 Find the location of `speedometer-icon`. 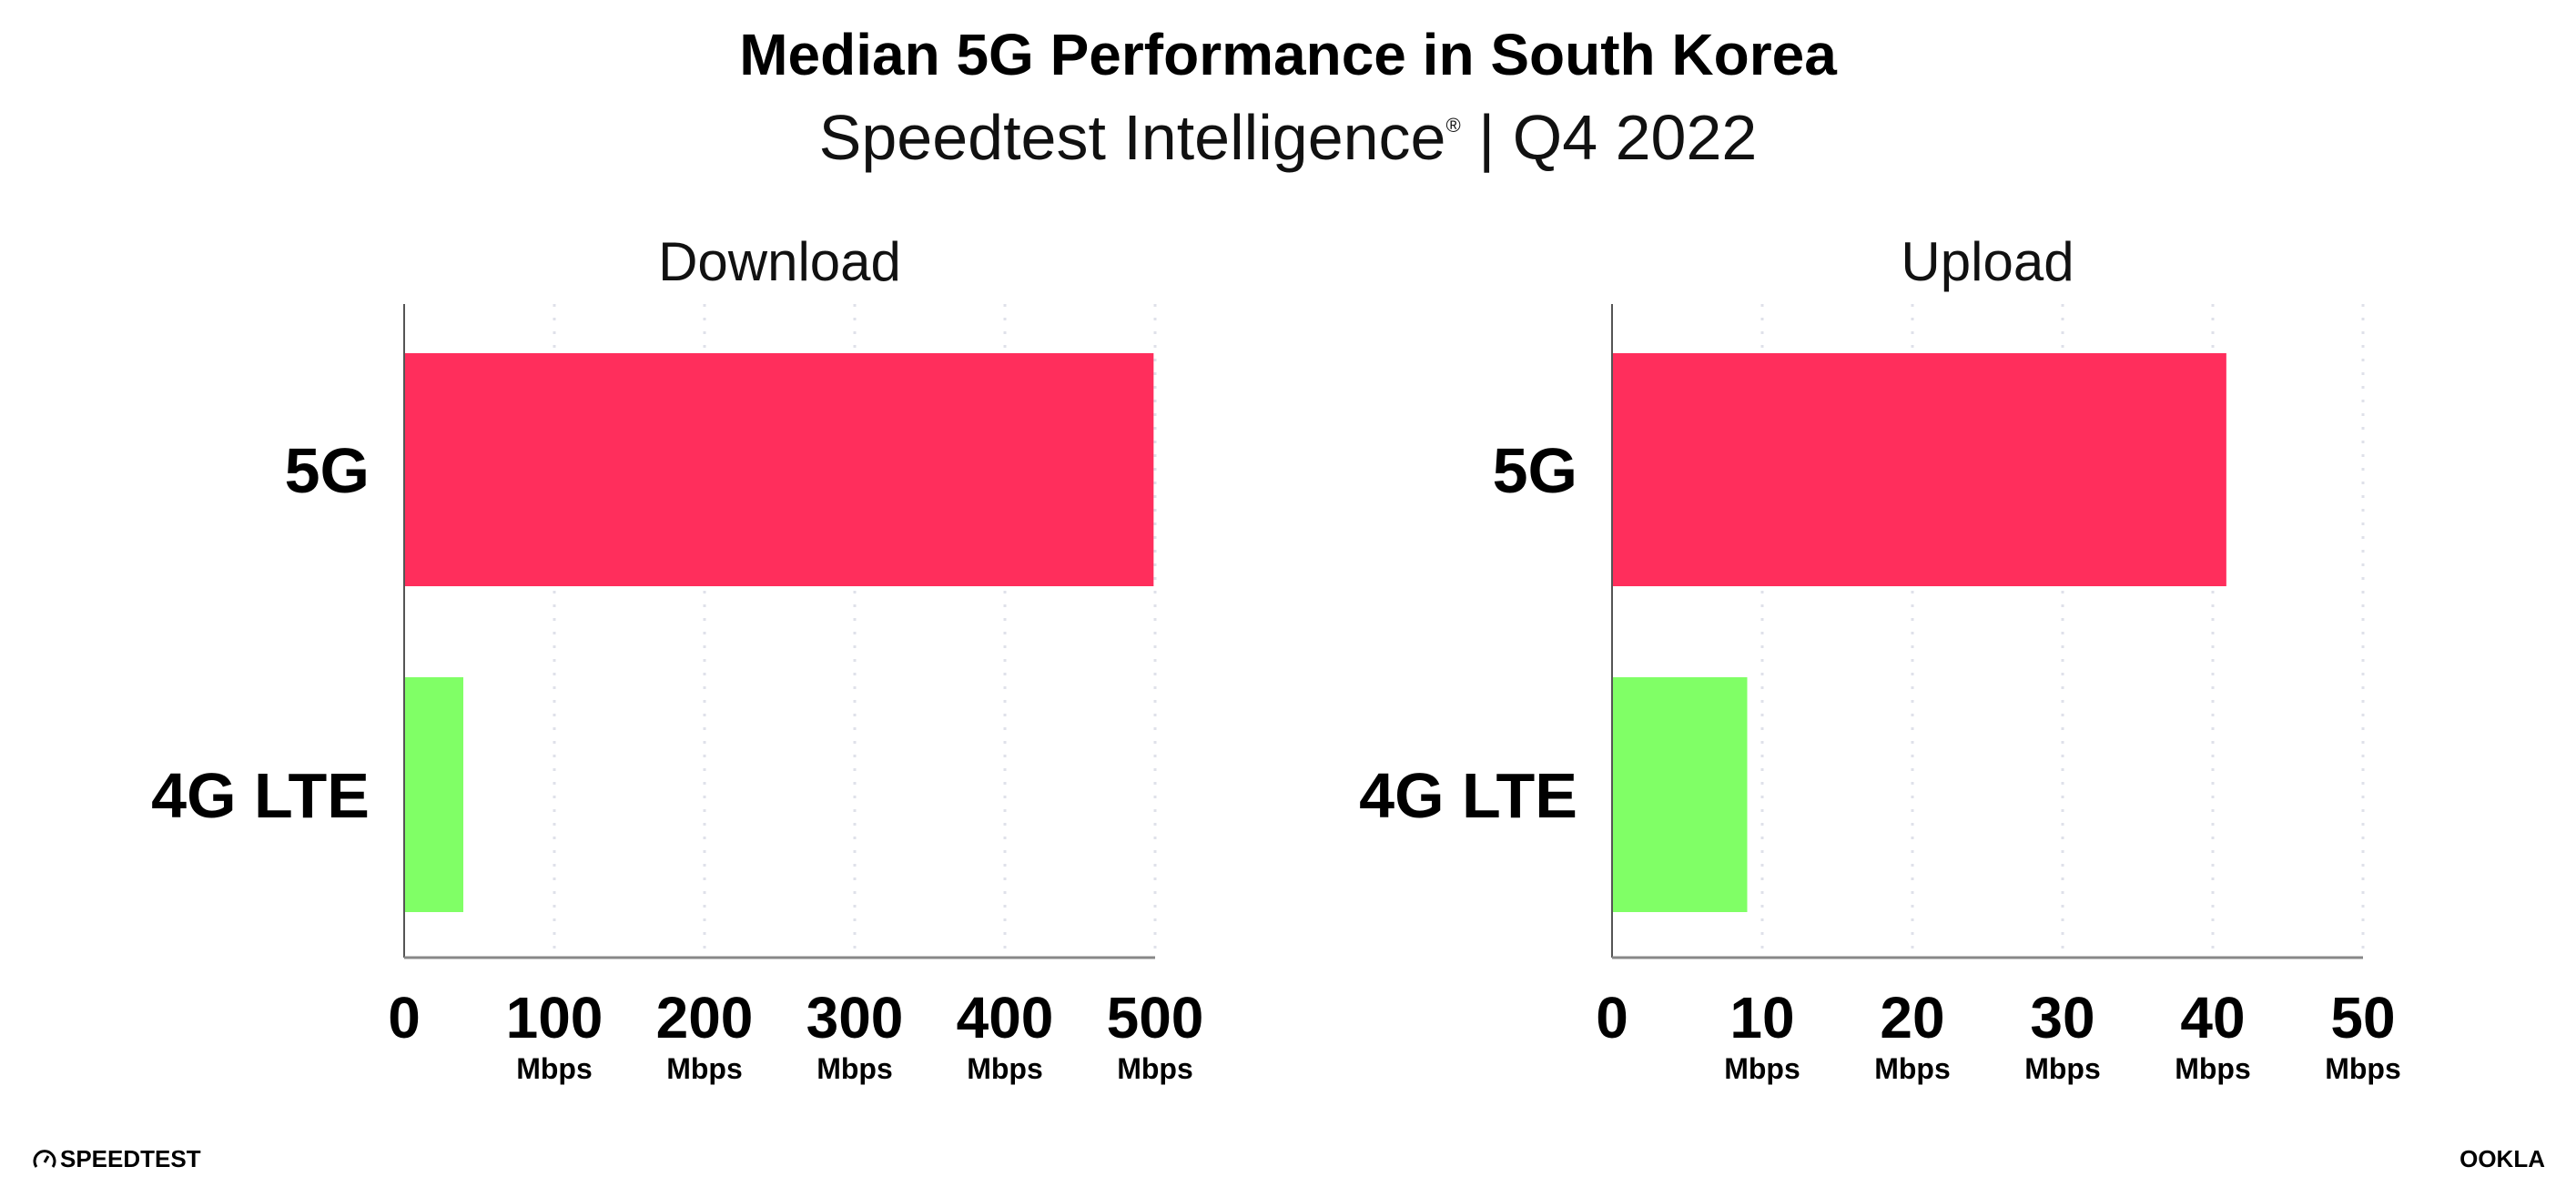

speedometer-icon is located at coordinates (44, 1159).